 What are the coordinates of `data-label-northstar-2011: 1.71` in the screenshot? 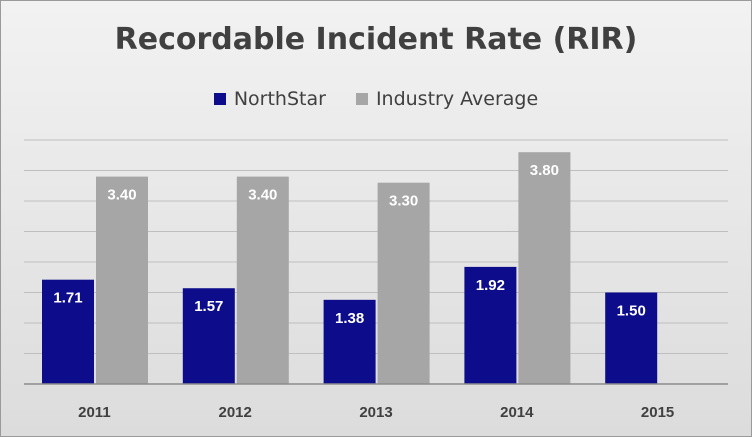 It's located at (67, 298).